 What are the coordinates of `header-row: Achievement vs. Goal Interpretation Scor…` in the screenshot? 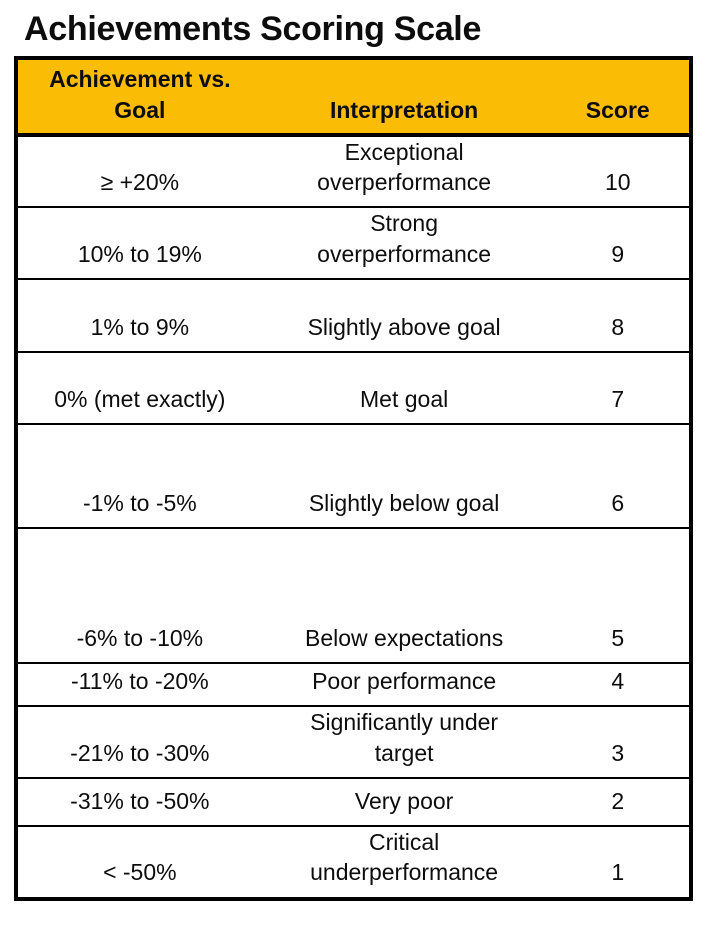 It's located at (353, 97).